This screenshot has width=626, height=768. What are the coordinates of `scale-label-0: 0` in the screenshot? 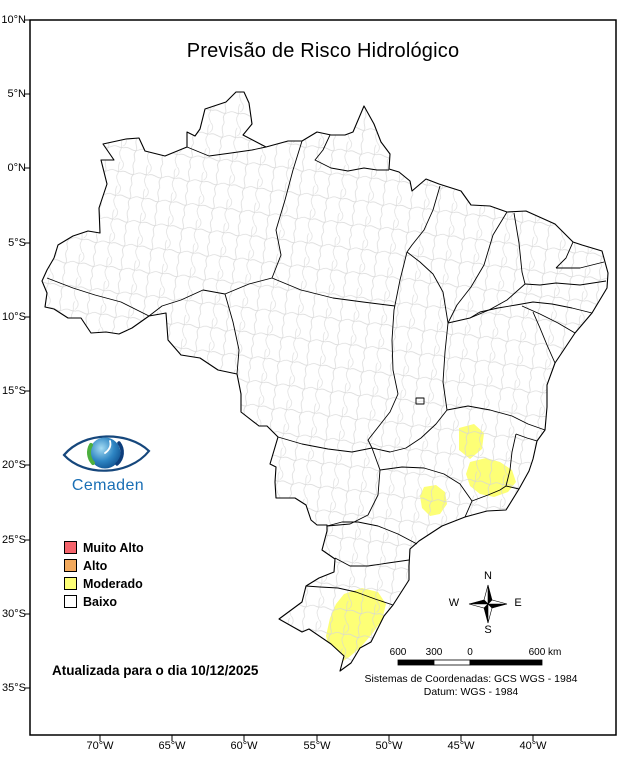 It's located at (470, 652).